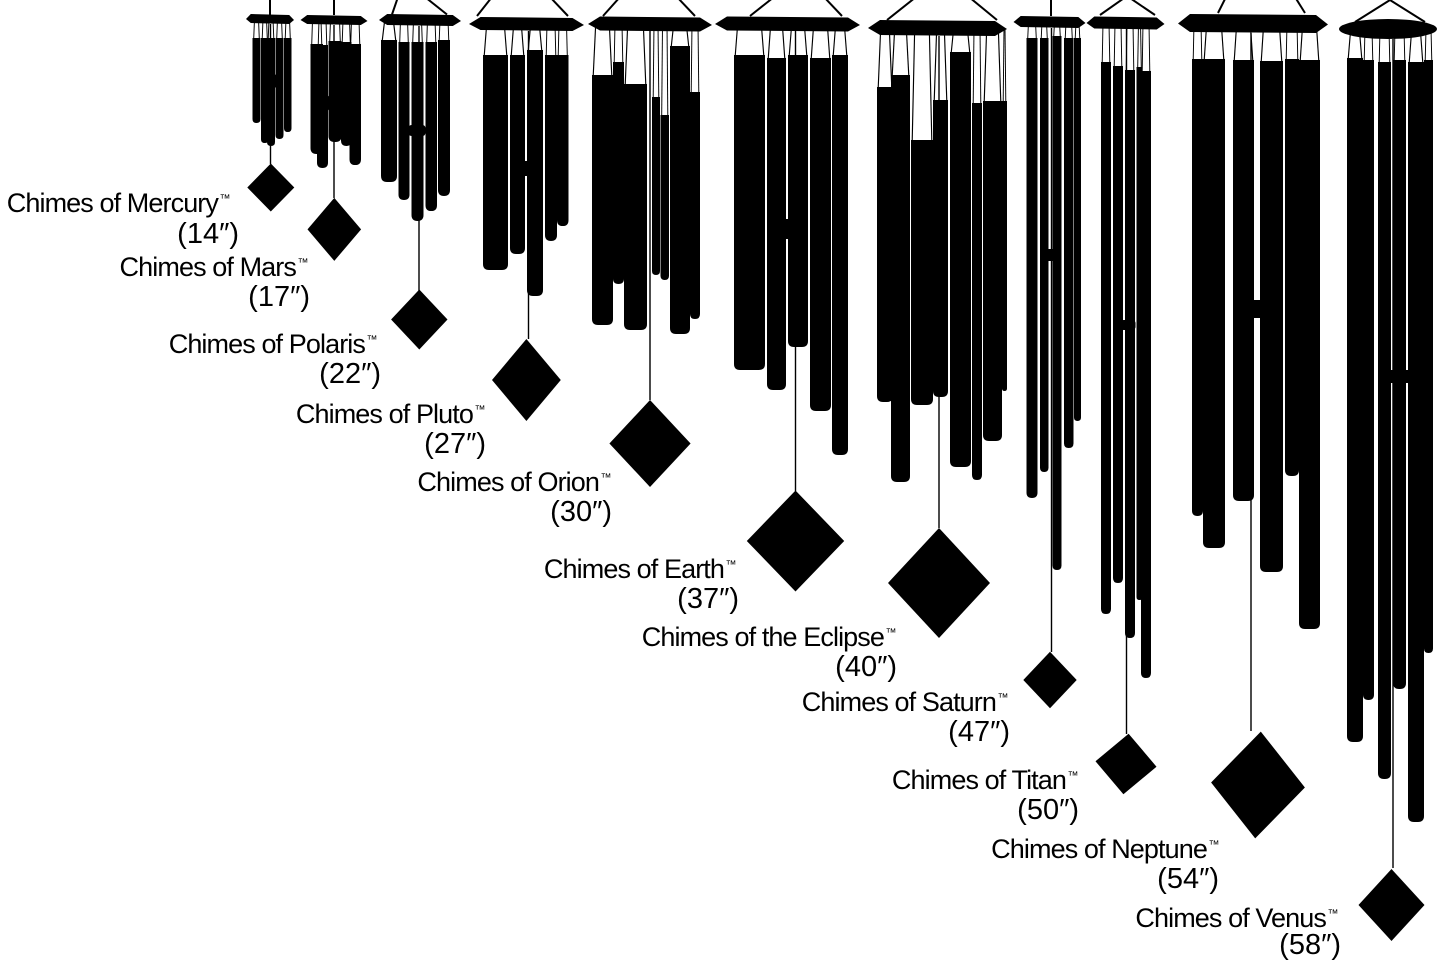 The width and height of the screenshot is (1445, 961). What do you see at coordinates (979, 780) in the screenshot?
I see `svg-text: Chimes of Titan` at bounding box center [979, 780].